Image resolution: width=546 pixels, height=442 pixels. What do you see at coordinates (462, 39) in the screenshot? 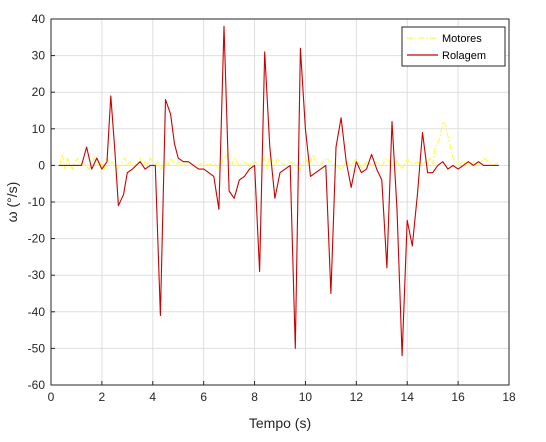
I see `legend-entry-motores: Motores` at bounding box center [462, 39].